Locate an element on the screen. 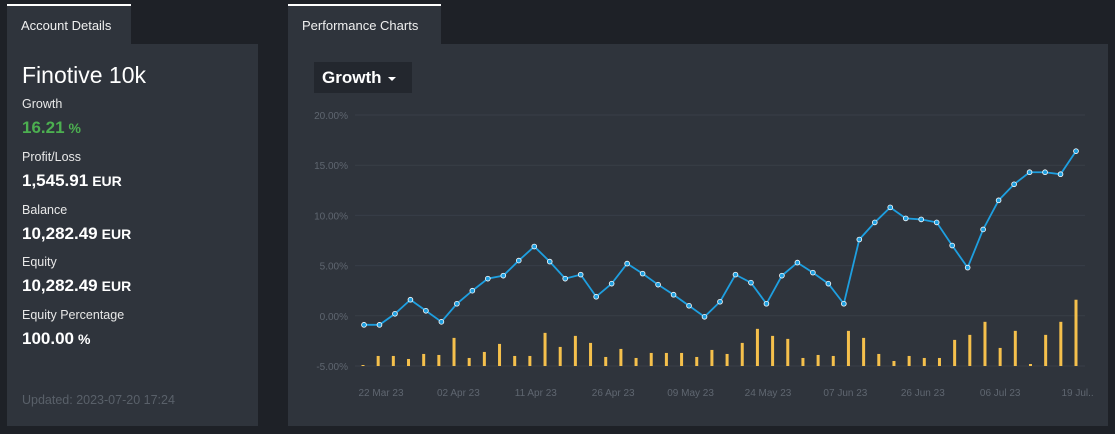  balance-unit: EUR is located at coordinates (116, 234).